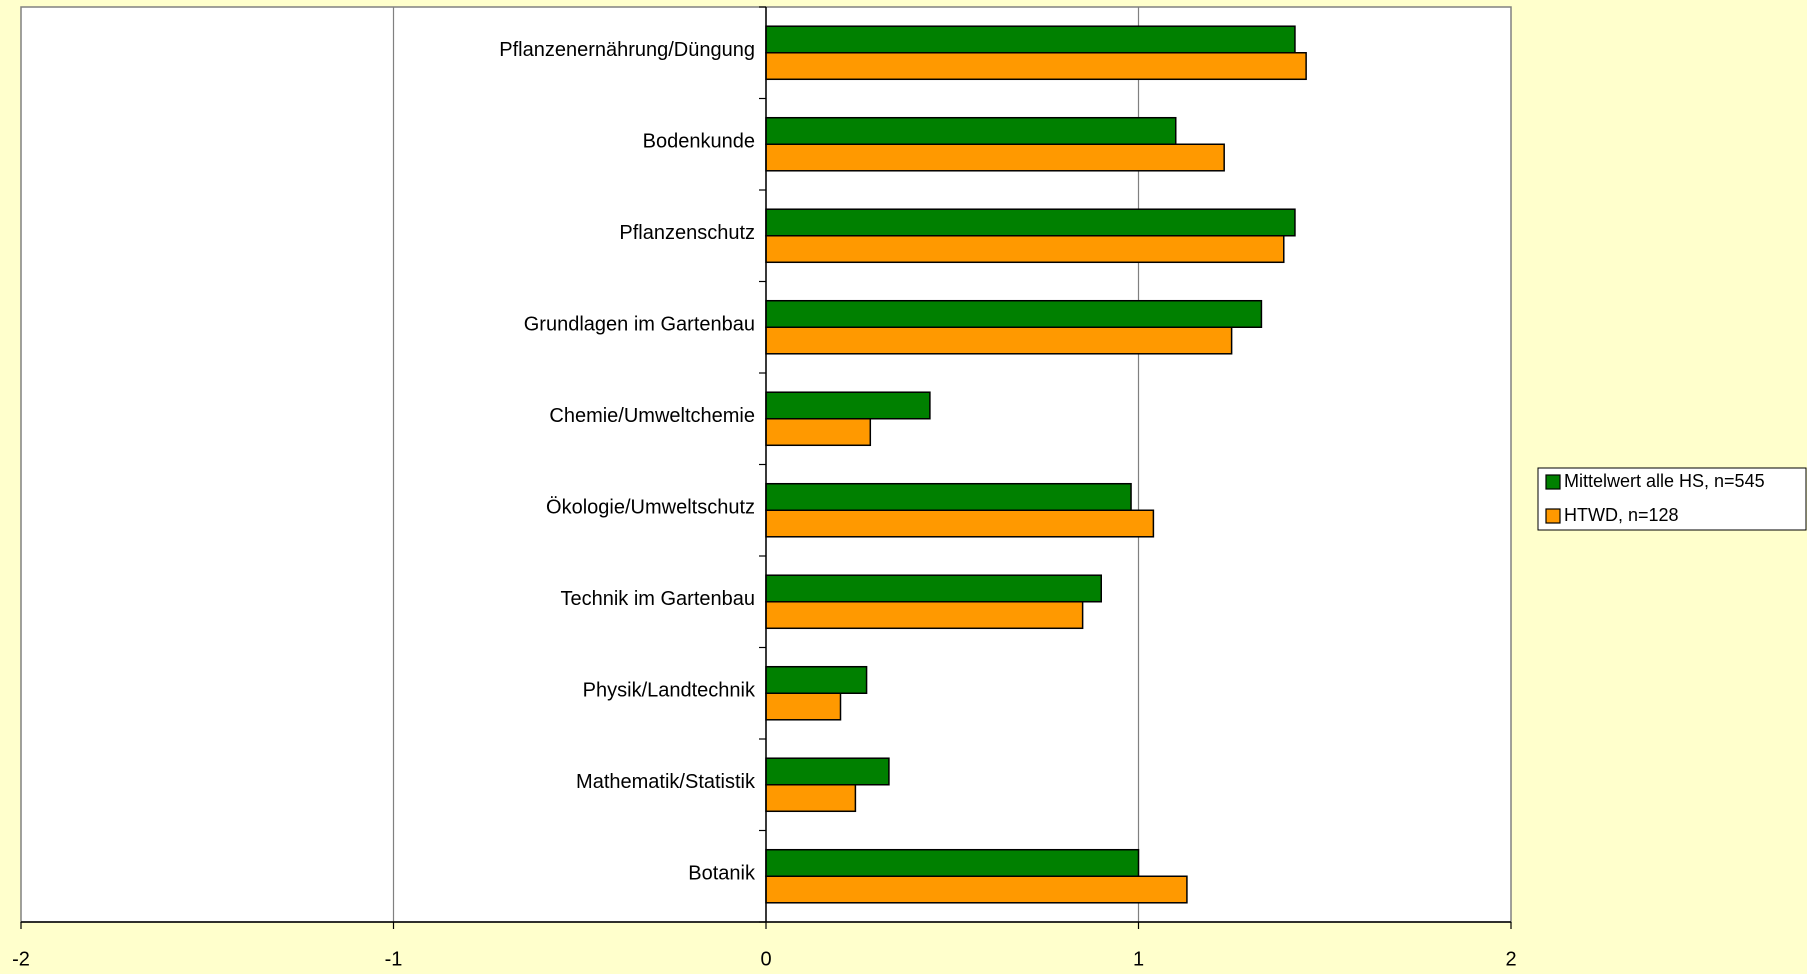  Describe the element at coordinates (652, 416) in the screenshot. I see `y-tick-label: Chemie/Umweltchemie` at that location.